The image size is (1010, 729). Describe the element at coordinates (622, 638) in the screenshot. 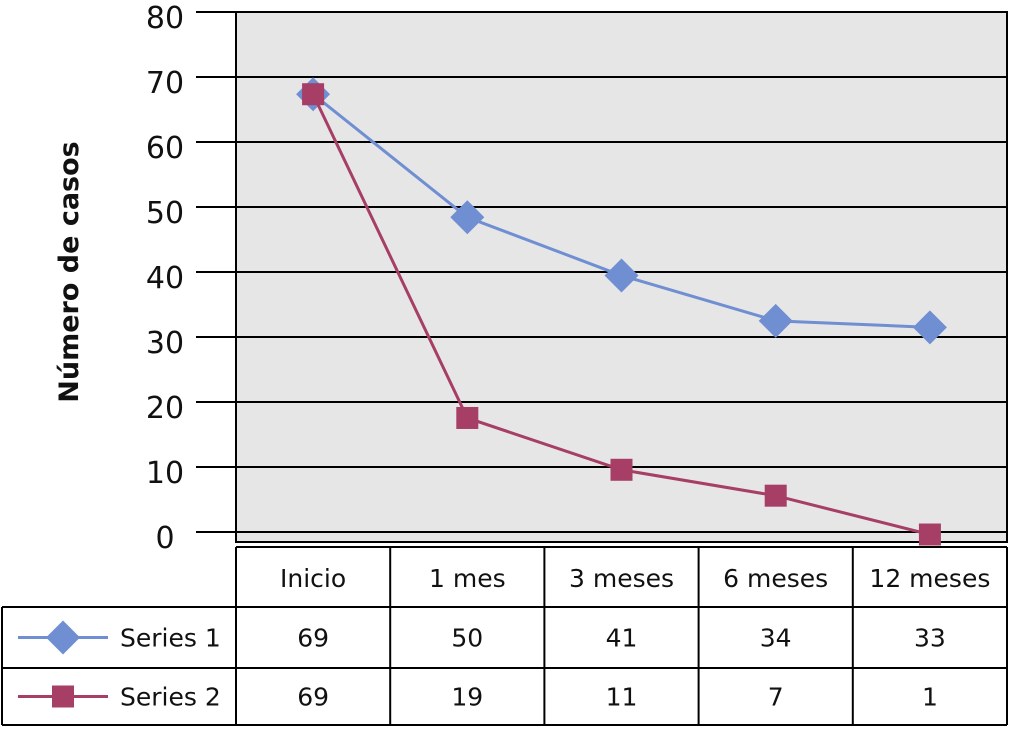

I see `table-cell-value: 41` at that location.